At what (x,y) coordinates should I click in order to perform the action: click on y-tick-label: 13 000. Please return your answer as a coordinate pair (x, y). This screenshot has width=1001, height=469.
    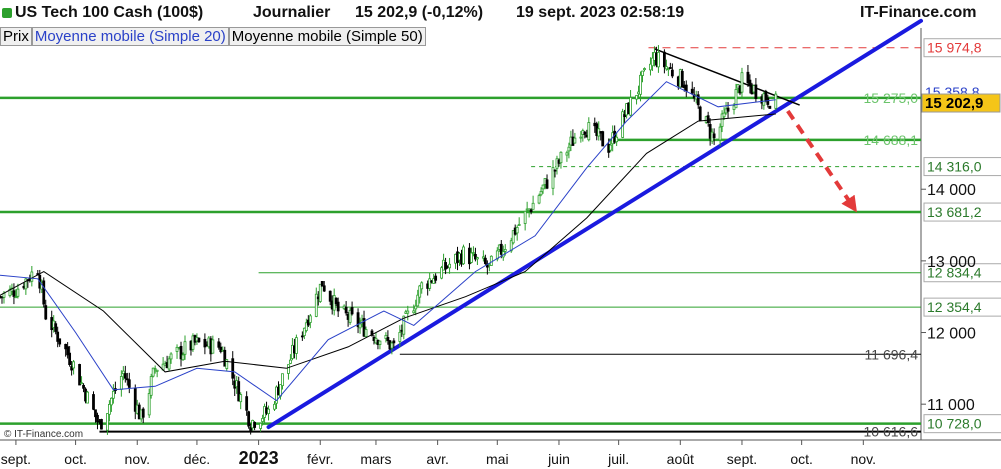
    Looking at the image, I should click on (951, 262).